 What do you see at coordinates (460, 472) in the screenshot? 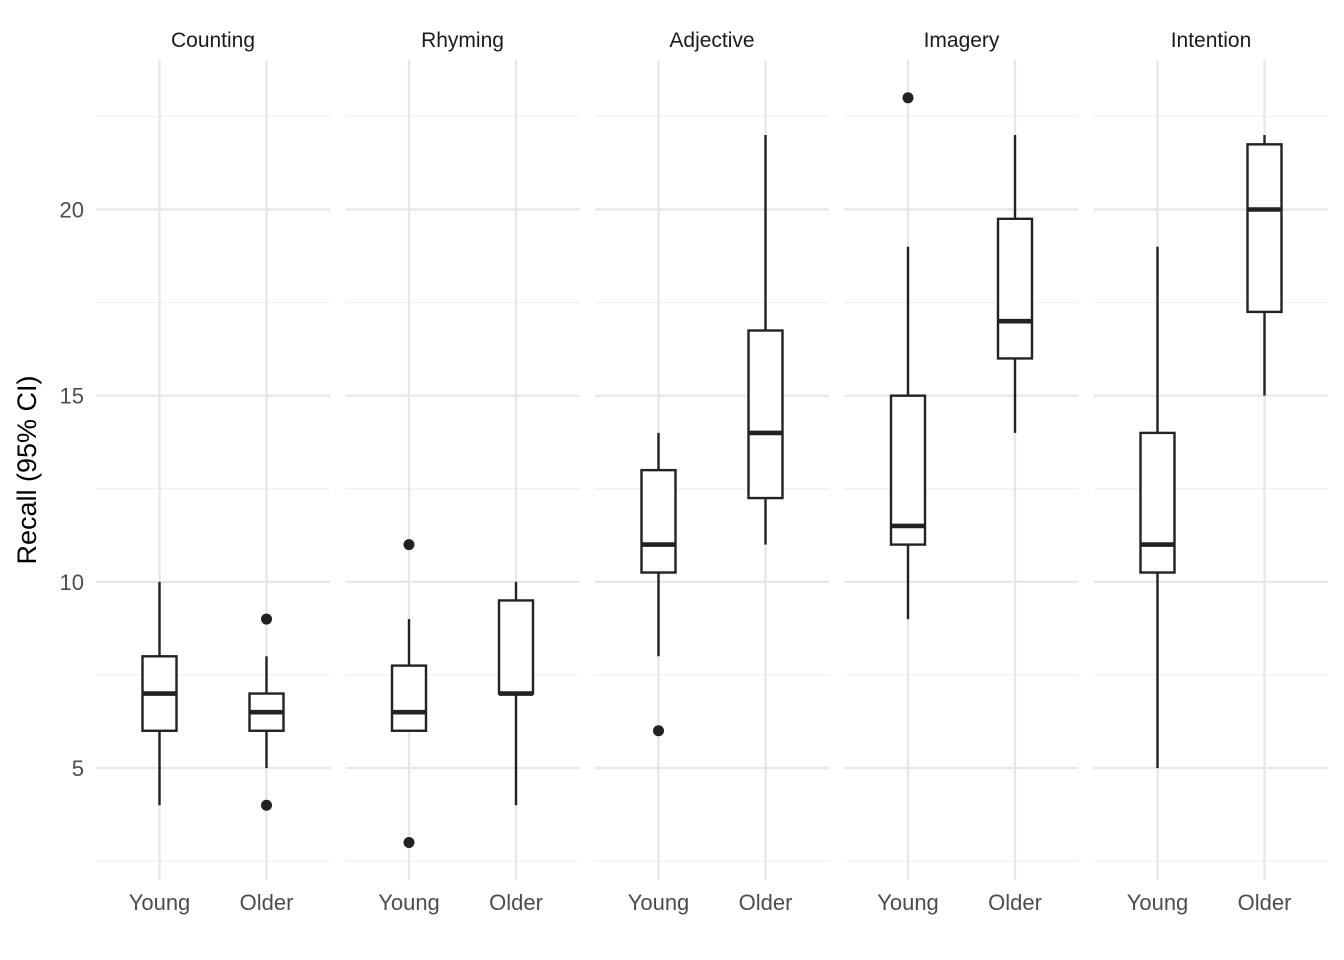
I see `facet-panel-rhyming: Rhyming Young Older` at bounding box center [460, 472].